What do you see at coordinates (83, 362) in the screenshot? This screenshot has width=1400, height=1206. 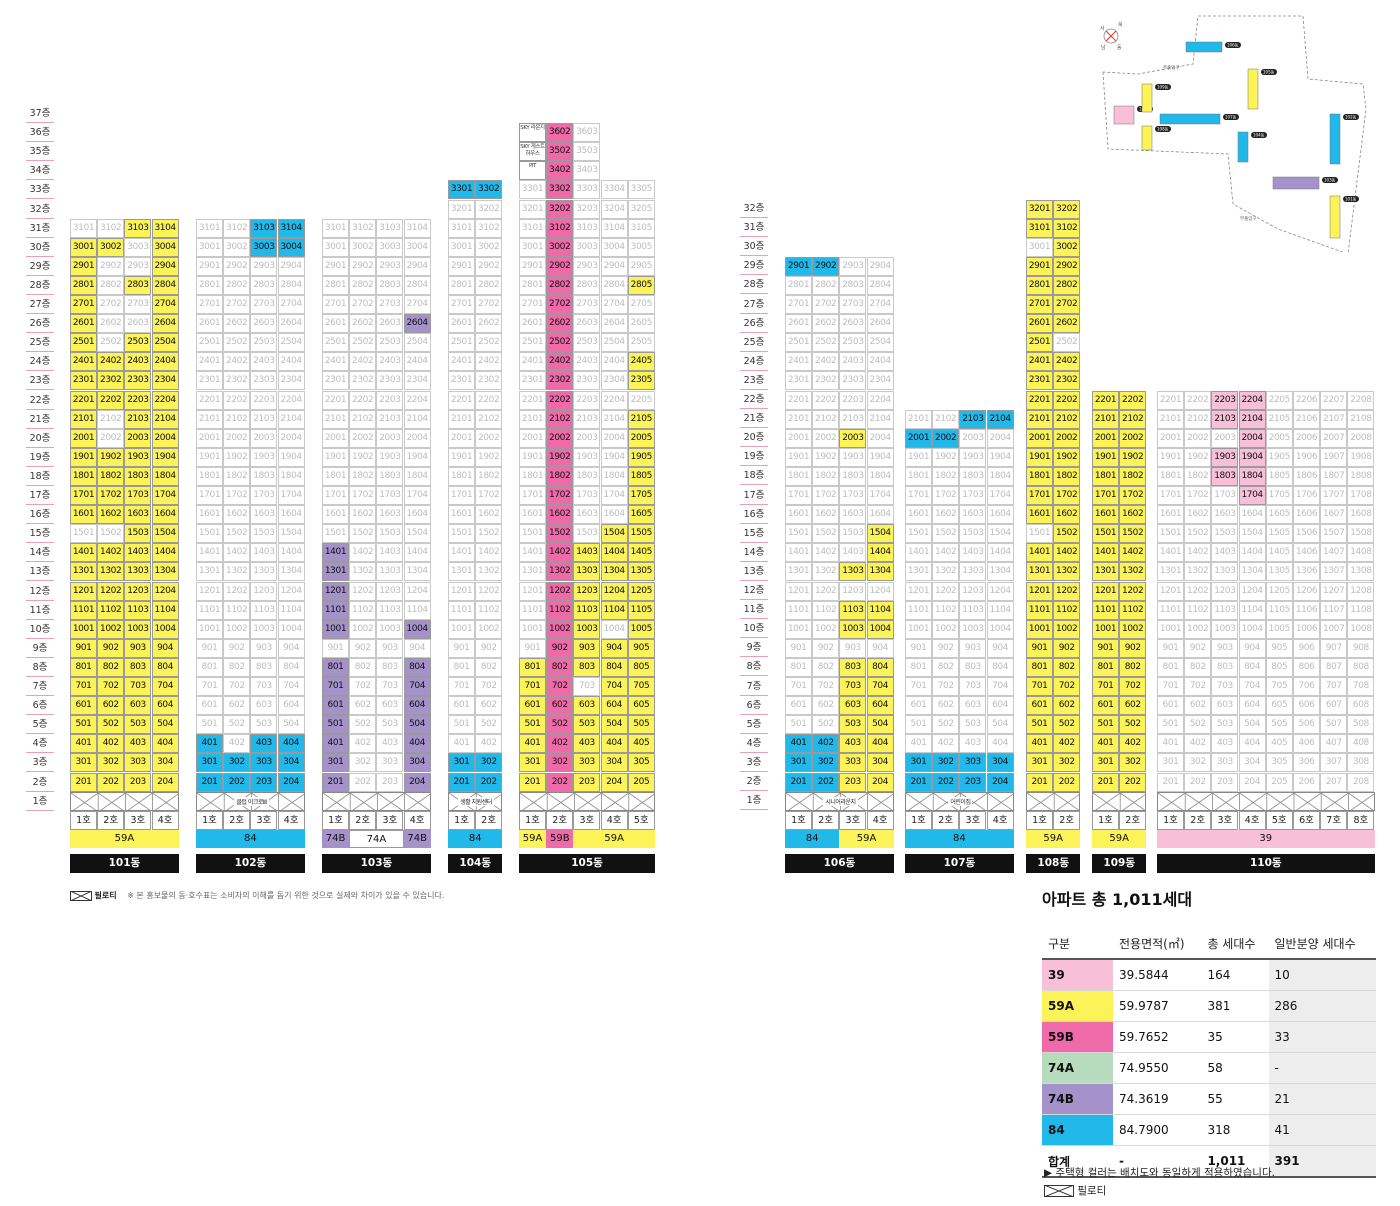 I see `unit-cell: 2401` at bounding box center [83, 362].